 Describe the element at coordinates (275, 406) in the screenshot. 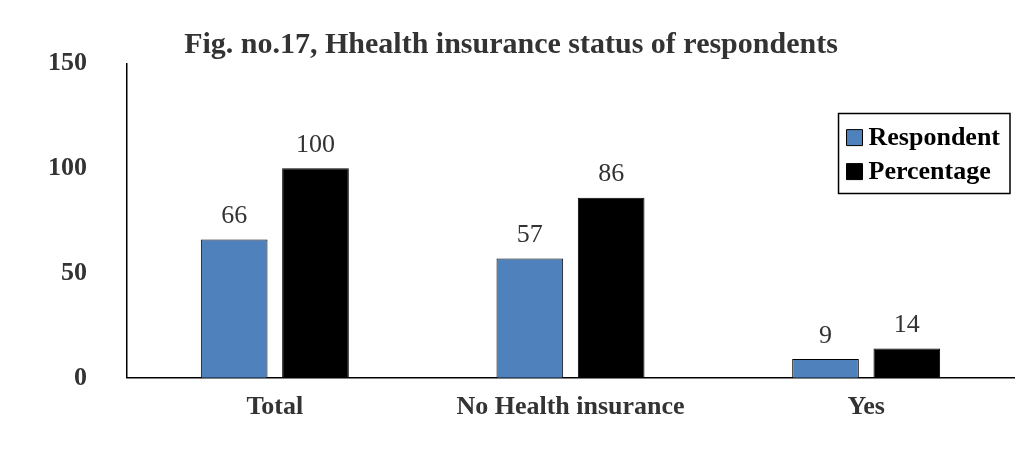

I see `x-tick-label: Total` at that location.